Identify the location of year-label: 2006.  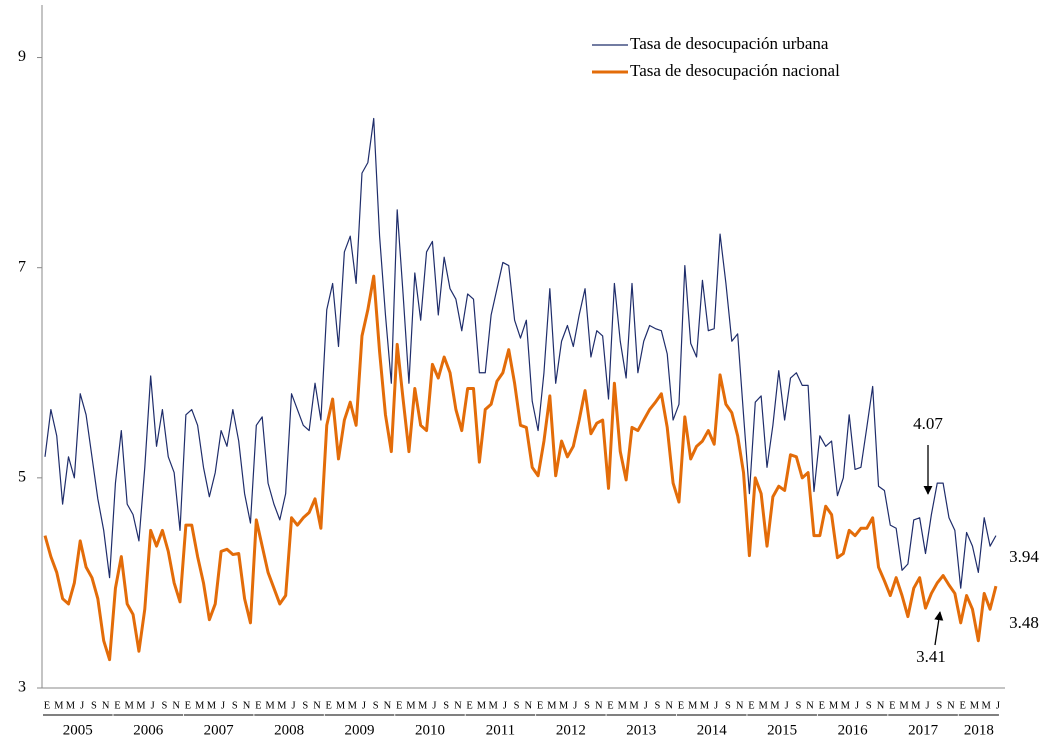
(148, 730).